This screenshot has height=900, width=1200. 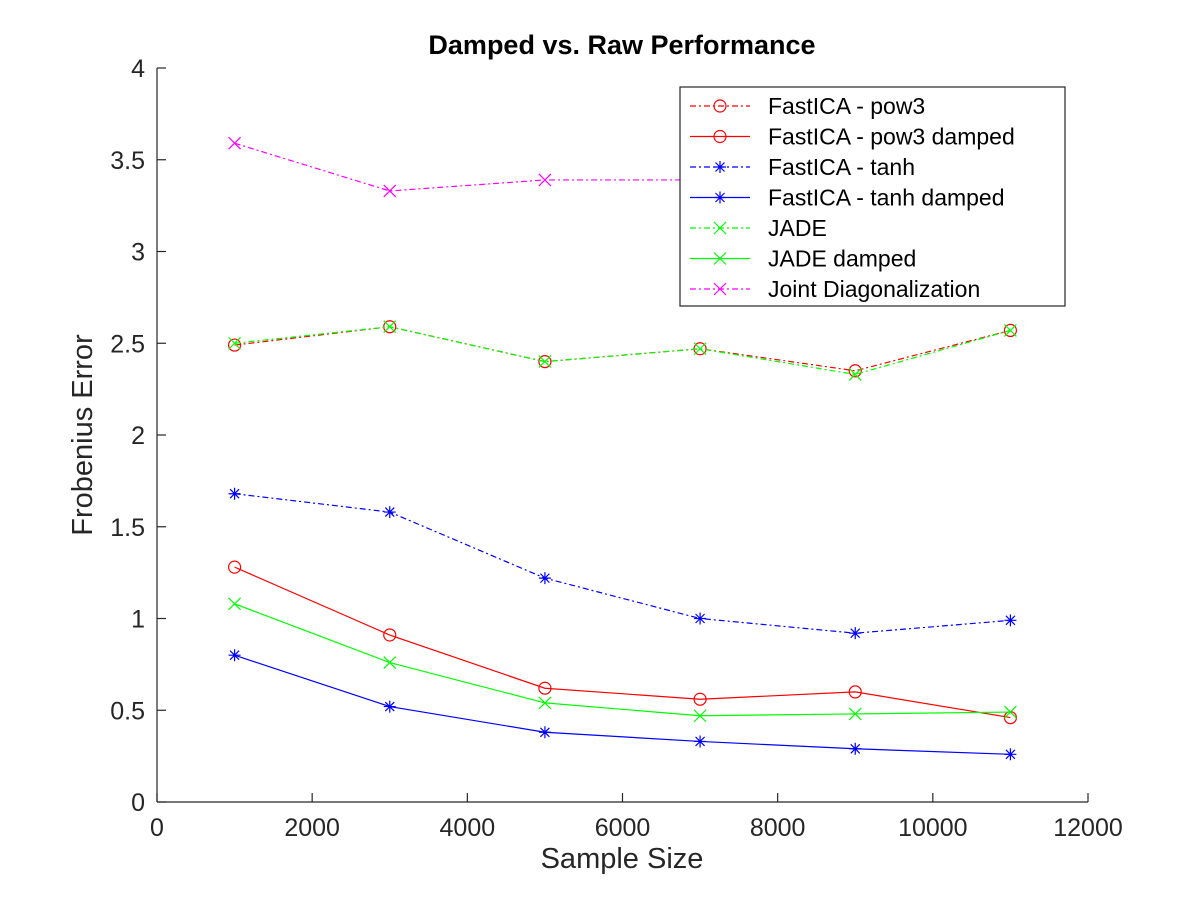 What do you see at coordinates (891, 137) in the screenshot?
I see `legend-label: FastICA - pow3 damped` at bounding box center [891, 137].